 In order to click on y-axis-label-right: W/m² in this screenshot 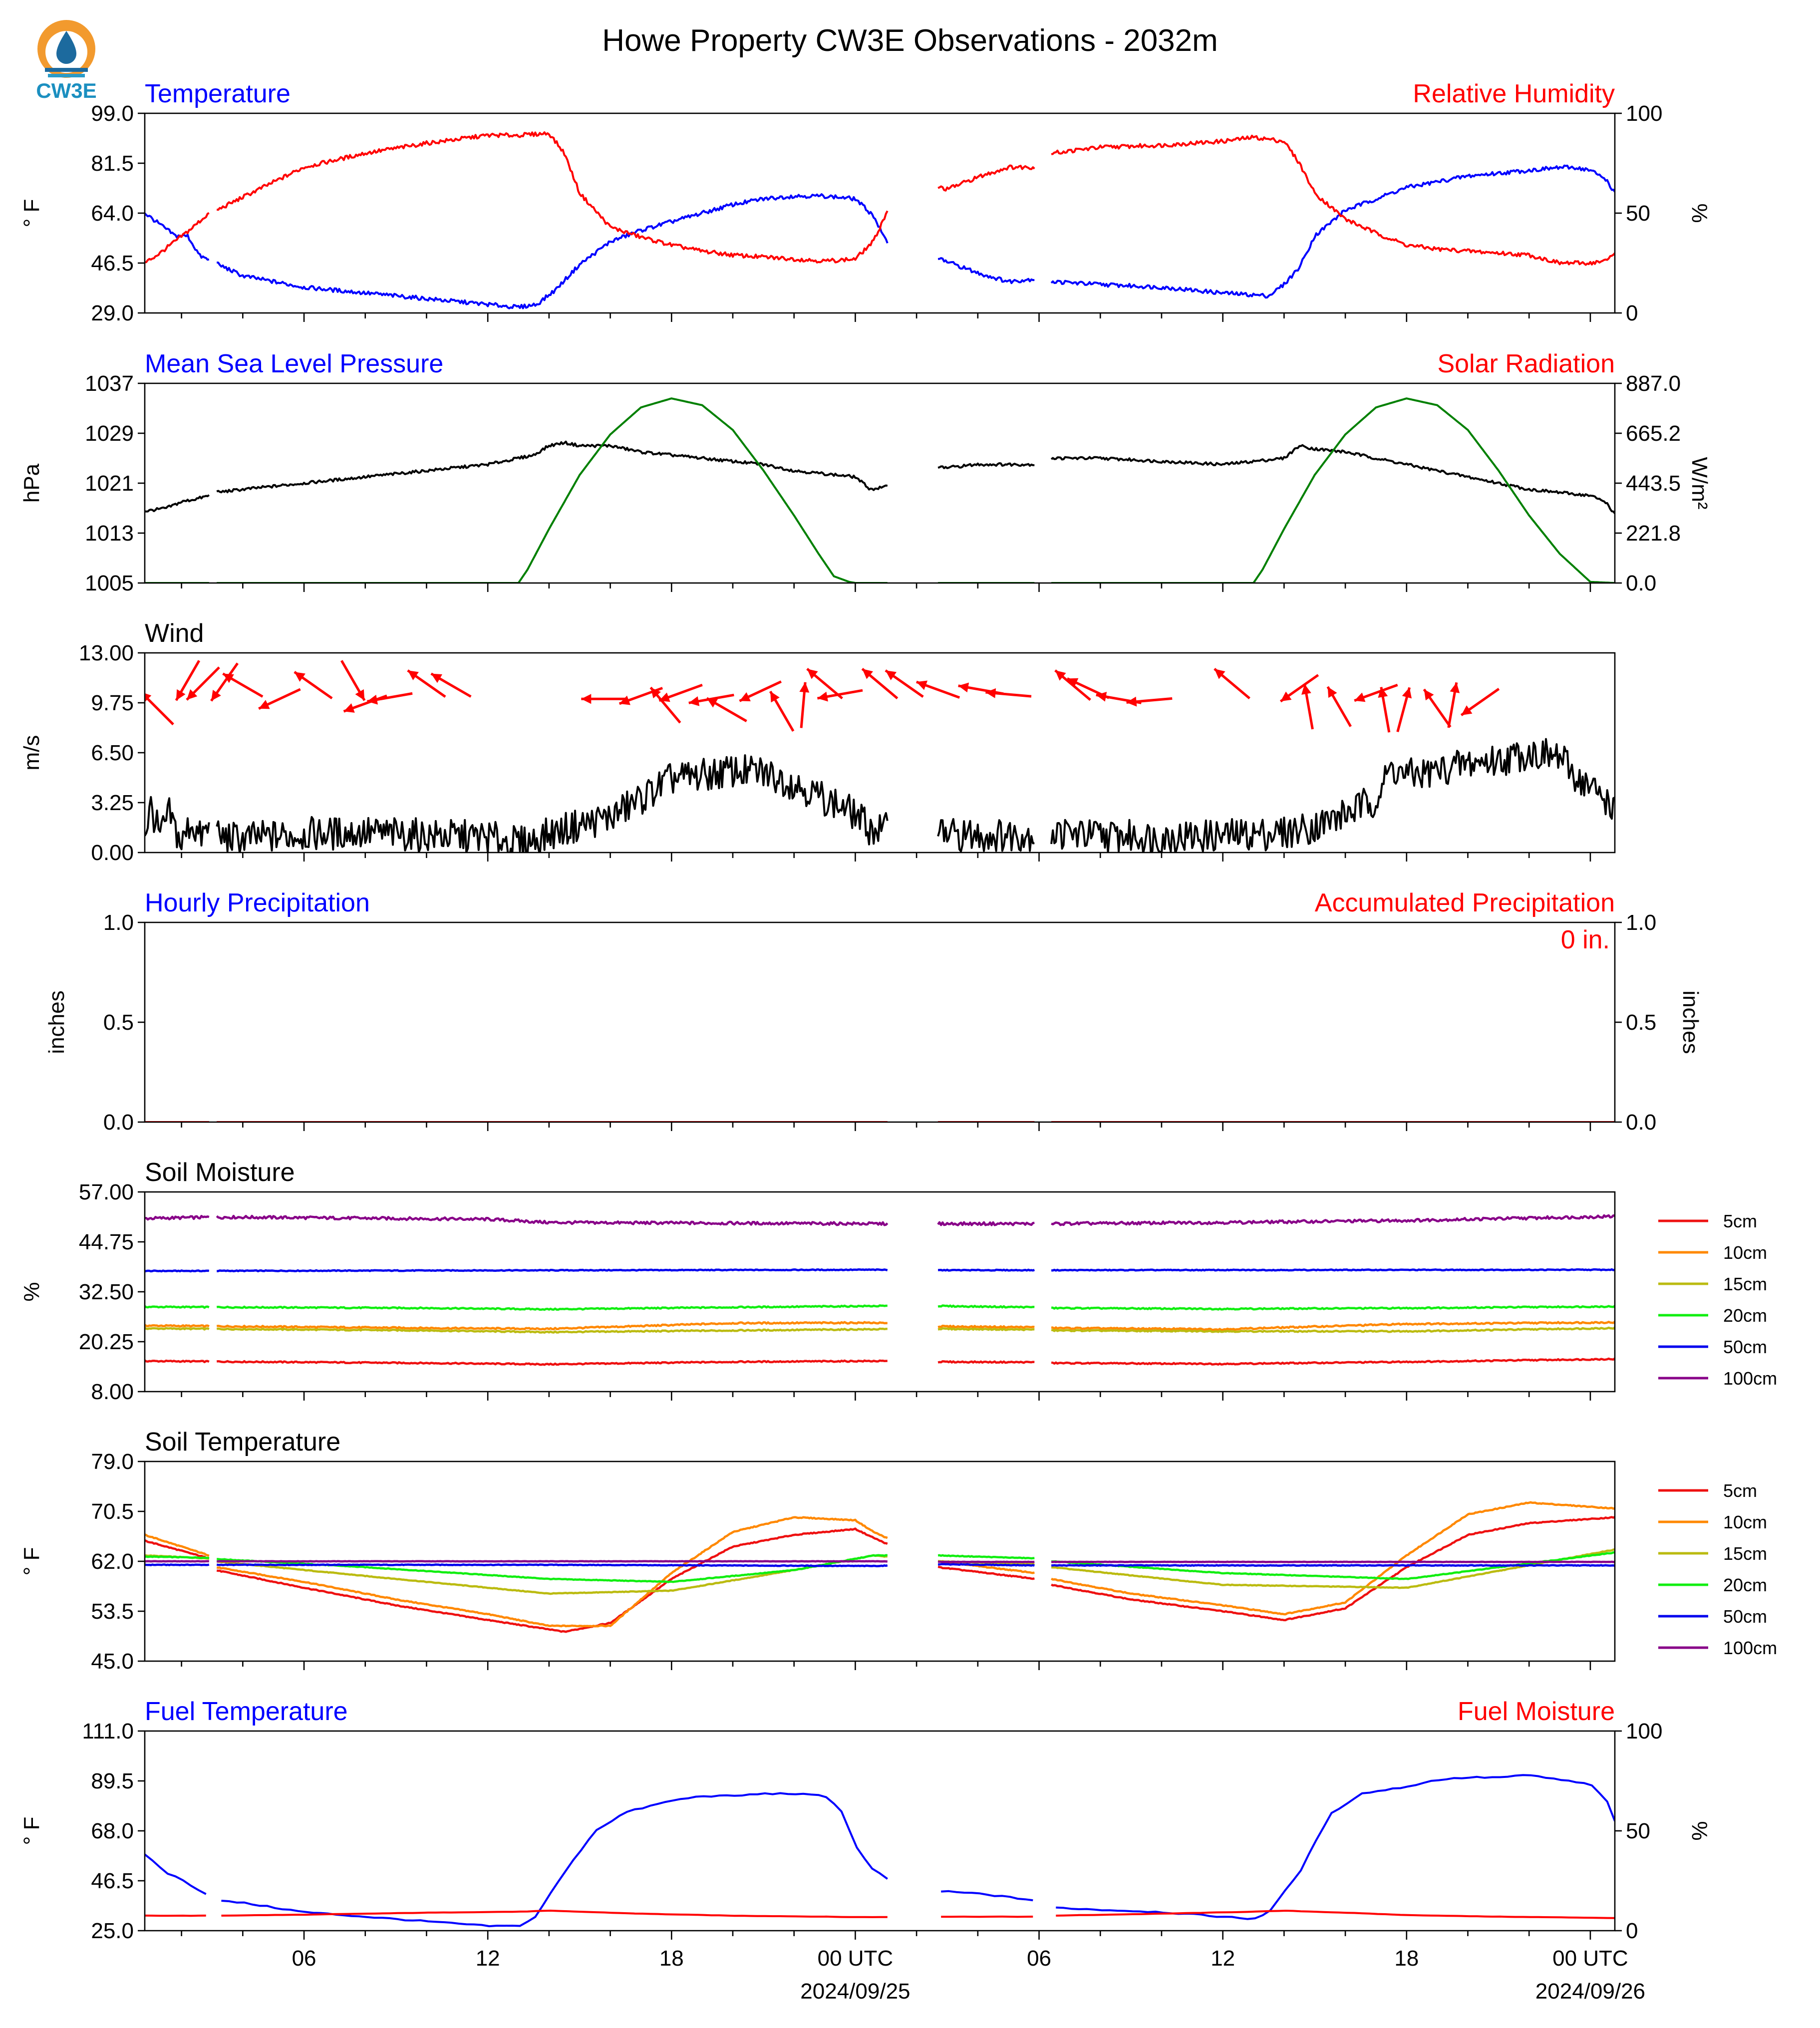, I will do `click(1699, 483)`.